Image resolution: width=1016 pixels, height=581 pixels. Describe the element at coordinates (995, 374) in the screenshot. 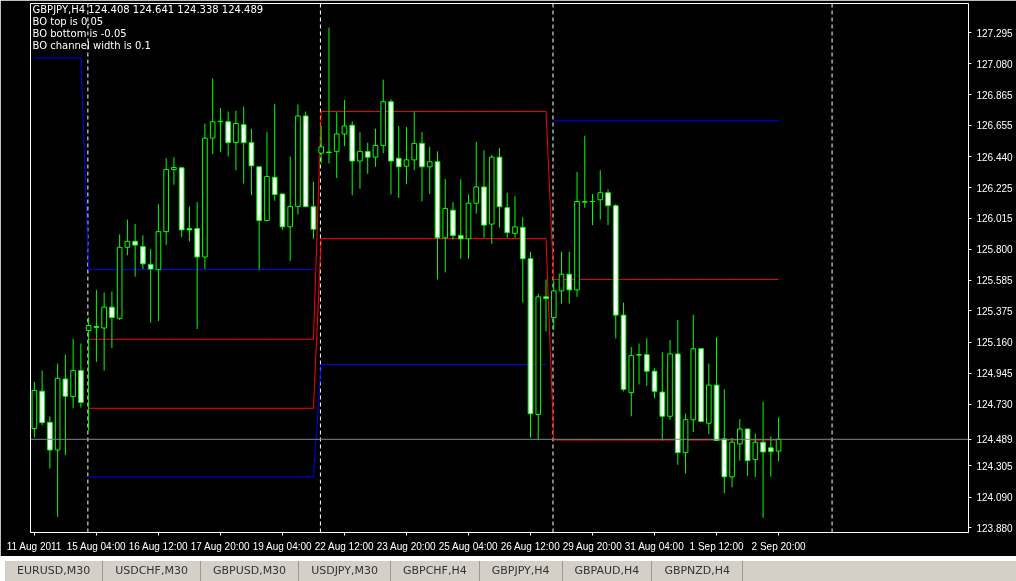

I see `y-tick-label: 124.945` at that location.